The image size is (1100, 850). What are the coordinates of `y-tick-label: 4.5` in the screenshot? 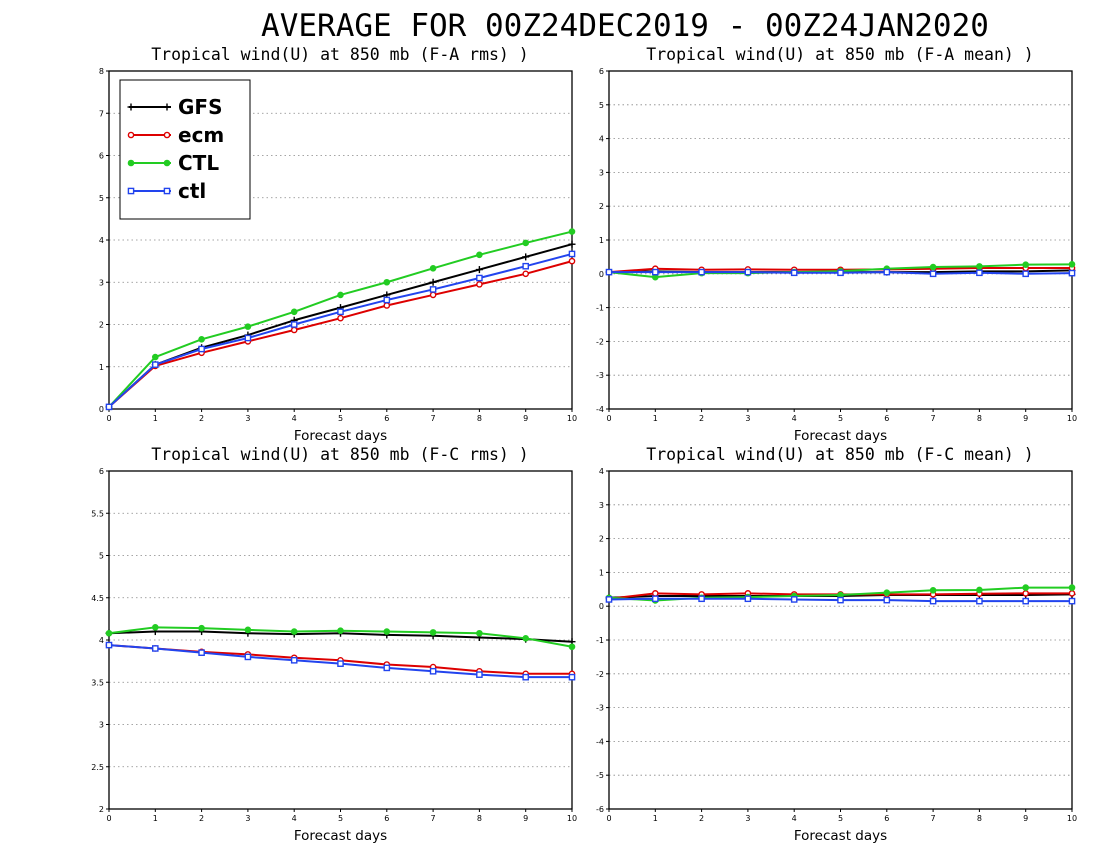 It's located at (97, 598).